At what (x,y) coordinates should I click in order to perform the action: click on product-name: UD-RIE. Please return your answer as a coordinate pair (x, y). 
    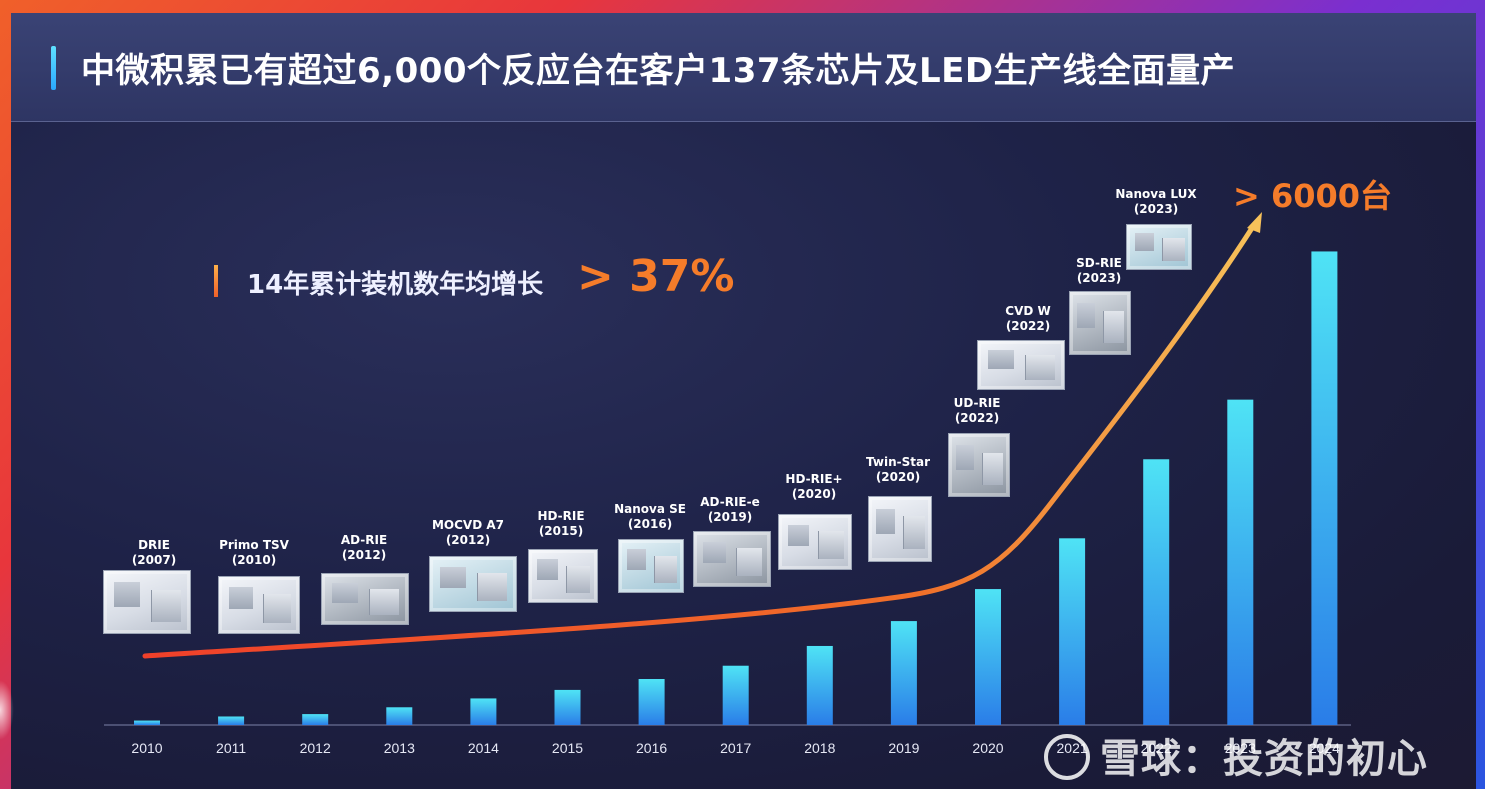
    Looking at the image, I should click on (977, 403).